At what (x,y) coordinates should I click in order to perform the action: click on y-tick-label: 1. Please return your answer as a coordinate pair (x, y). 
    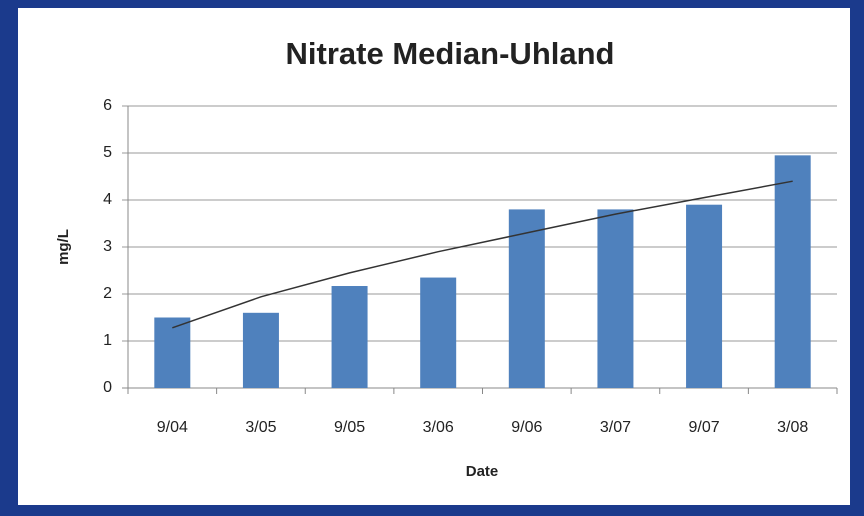
    Looking at the image, I should click on (107, 340).